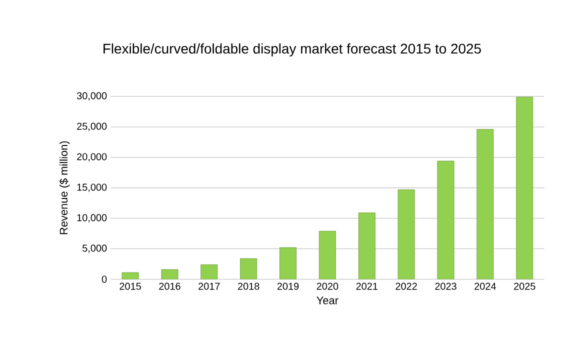  What do you see at coordinates (288, 286) in the screenshot?
I see `x-tick-label: 2019` at bounding box center [288, 286].